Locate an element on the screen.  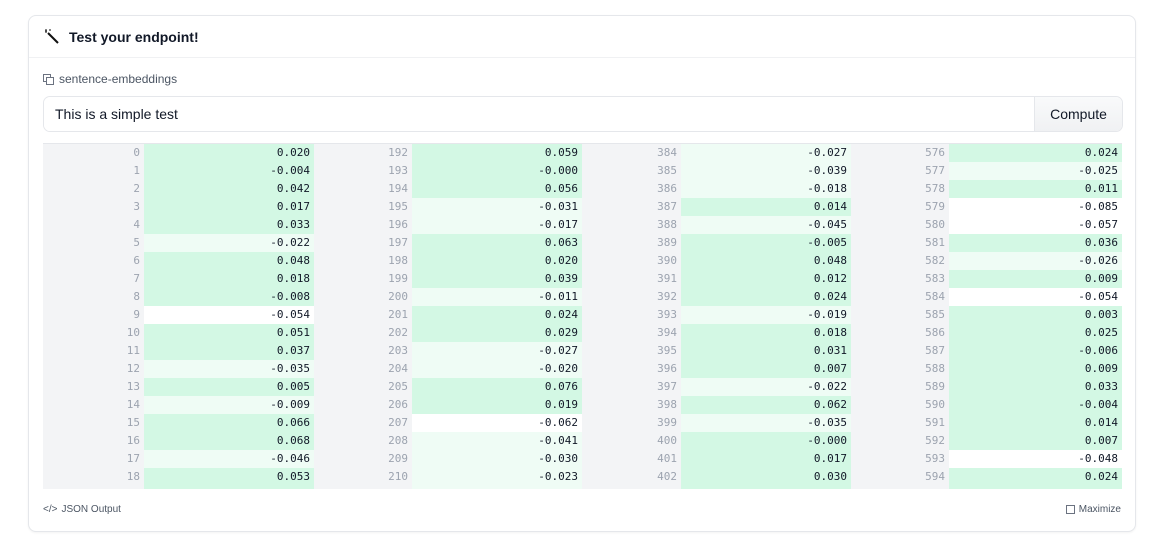
index-cell: 588 is located at coordinates (935, 368).